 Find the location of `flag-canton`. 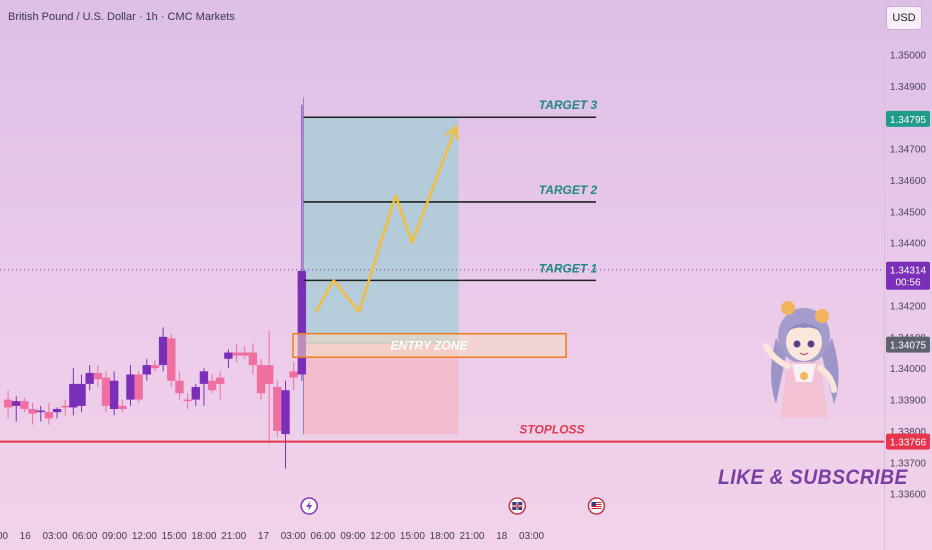

flag-canton is located at coordinates (593, 504).